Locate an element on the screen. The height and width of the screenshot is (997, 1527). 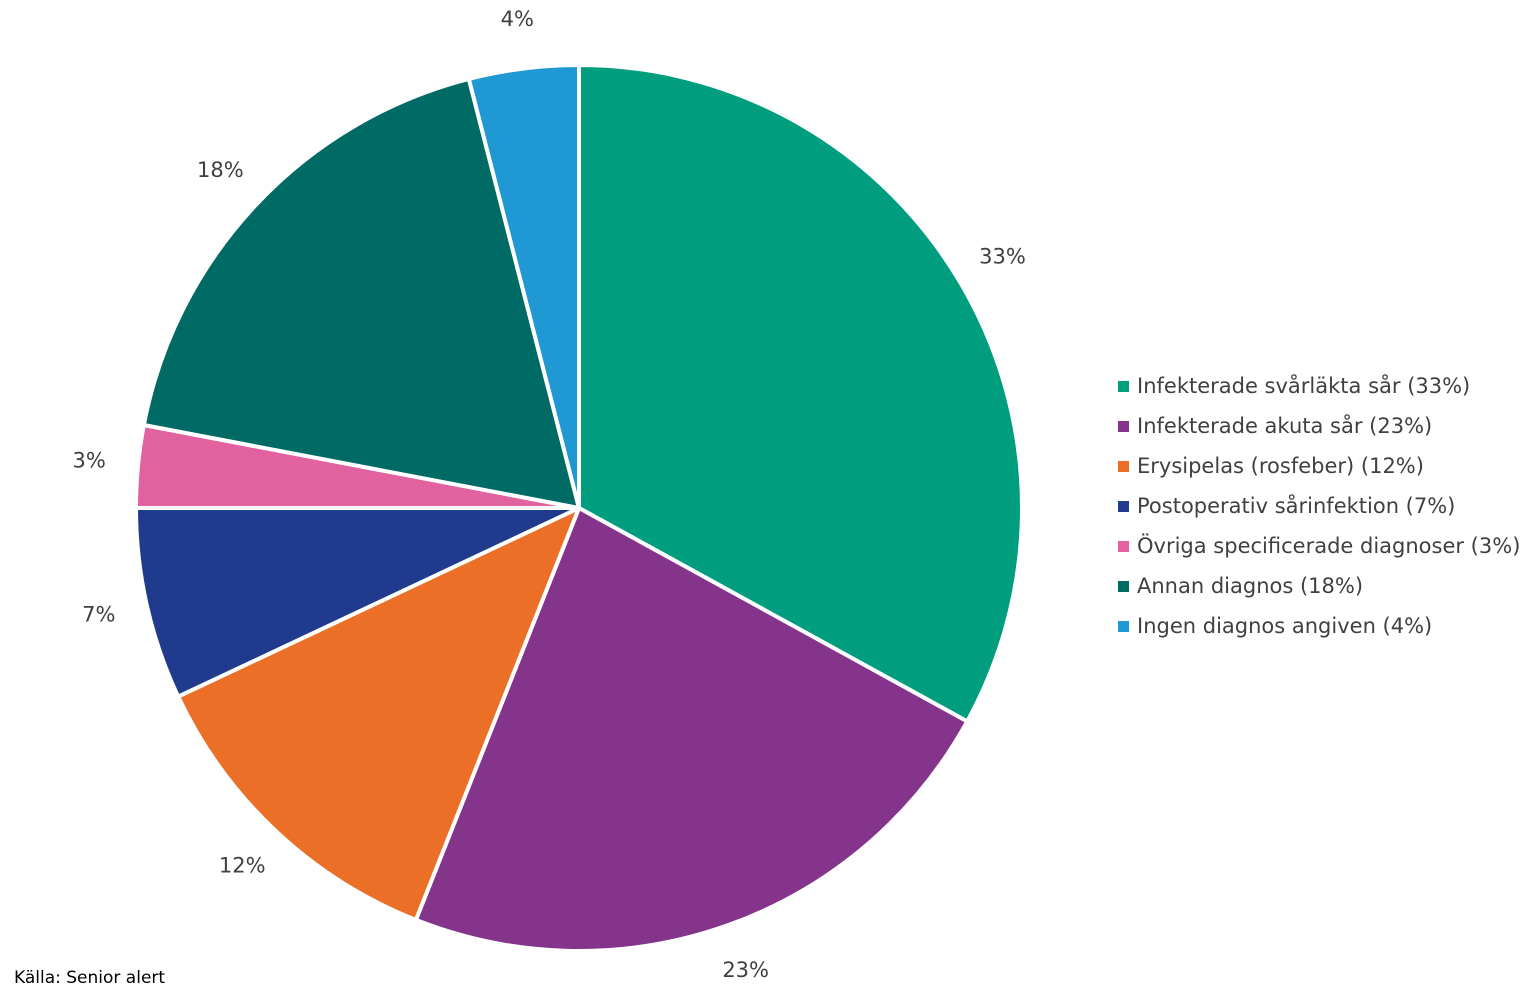
legend-label: Övriga specificerade diagnoser (3%) is located at coordinates (1329, 546).